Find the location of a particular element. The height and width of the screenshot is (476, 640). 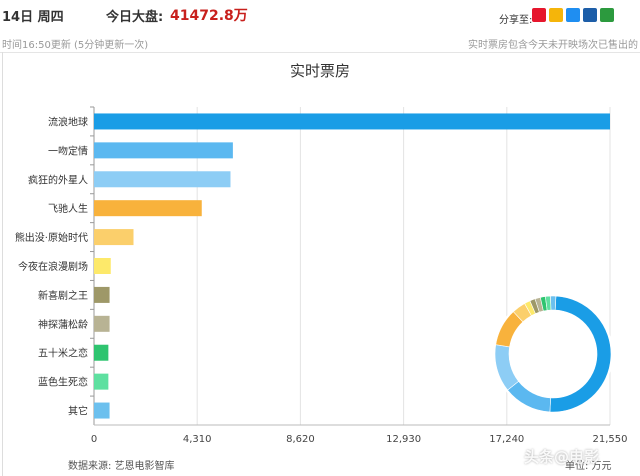

qq-icon is located at coordinates (573, 15).